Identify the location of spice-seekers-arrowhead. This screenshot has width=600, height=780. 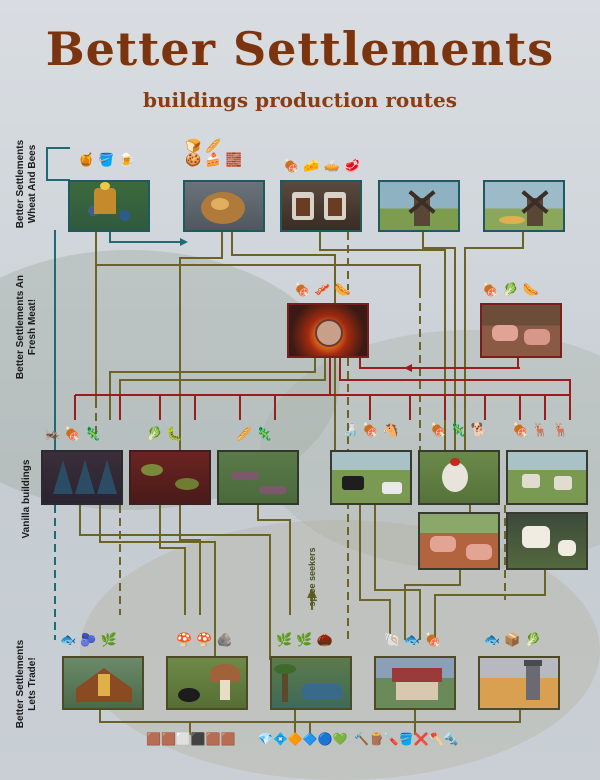
(312, 593).